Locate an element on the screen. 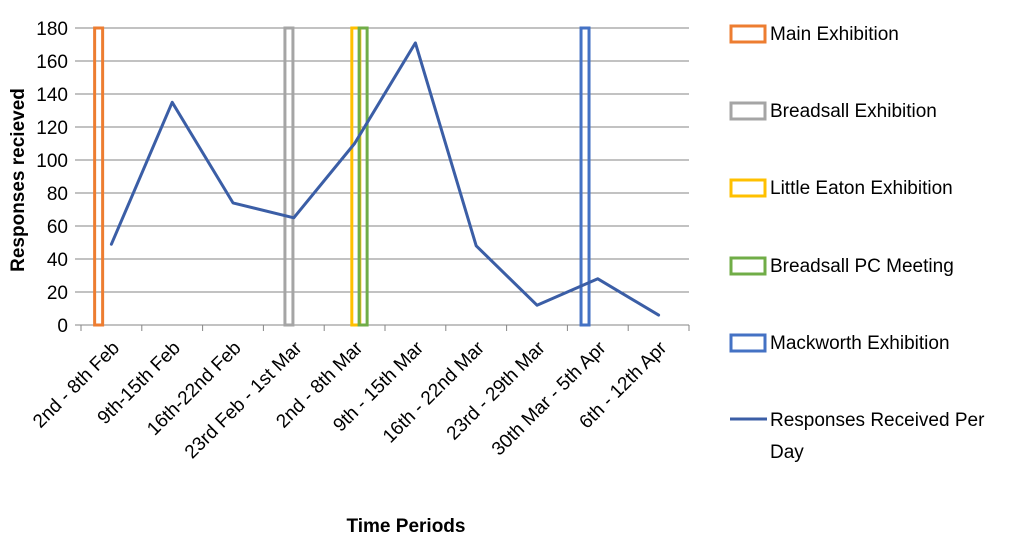 This screenshot has width=1033, height=548. y-tick-label: 60 is located at coordinates (57, 227).